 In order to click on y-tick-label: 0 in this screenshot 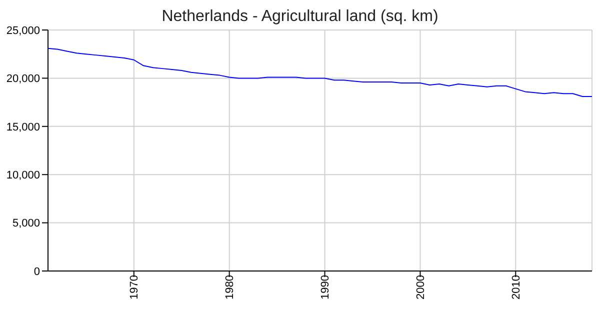, I will do `click(37, 272)`.